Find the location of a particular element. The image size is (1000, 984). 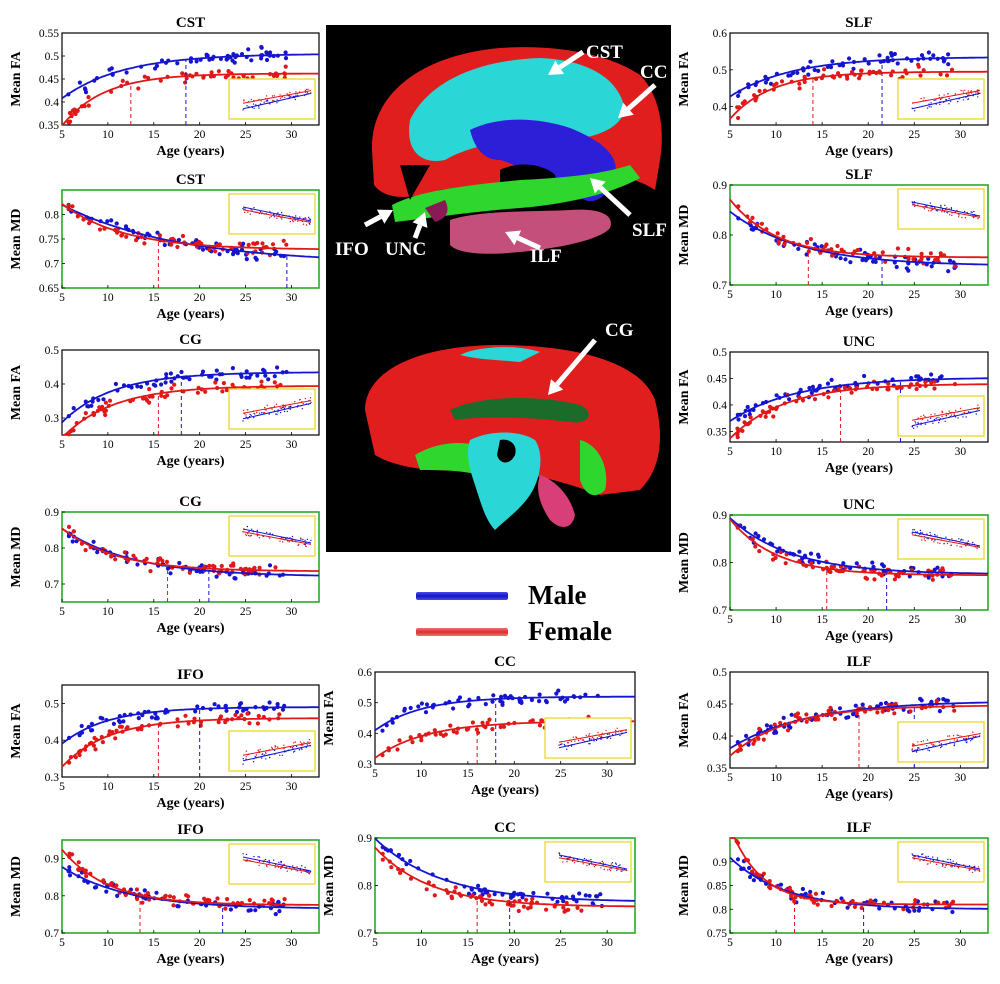

x-tick-label: 25 is located at coordinates (915, 620).